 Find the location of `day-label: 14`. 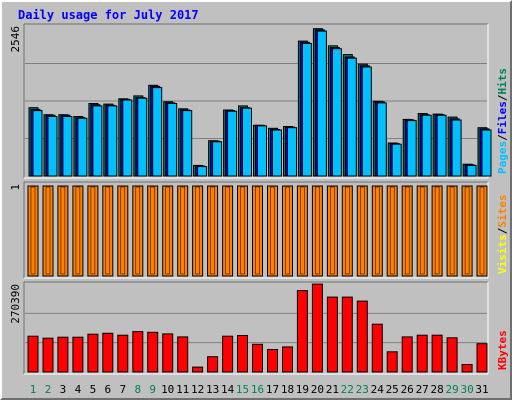

day-label: 14 is located at coordinates (228, 389).